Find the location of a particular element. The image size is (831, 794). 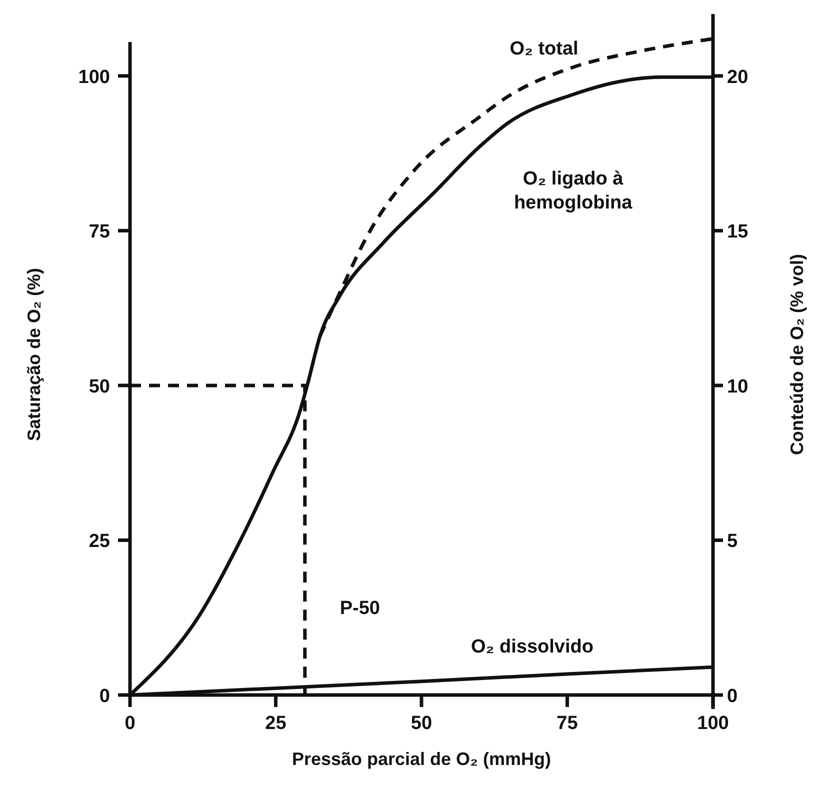

x-tick-label: 50 is located at coordinates (421, 723).